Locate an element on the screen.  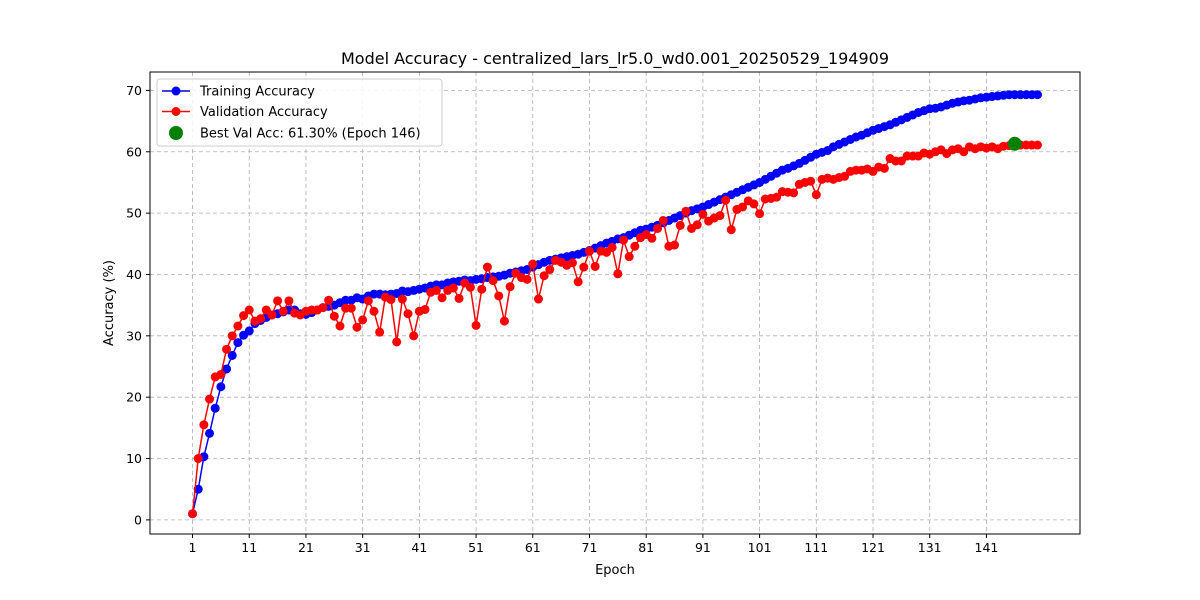
x-tick-label: 31 is located at coordinates (363, 547).